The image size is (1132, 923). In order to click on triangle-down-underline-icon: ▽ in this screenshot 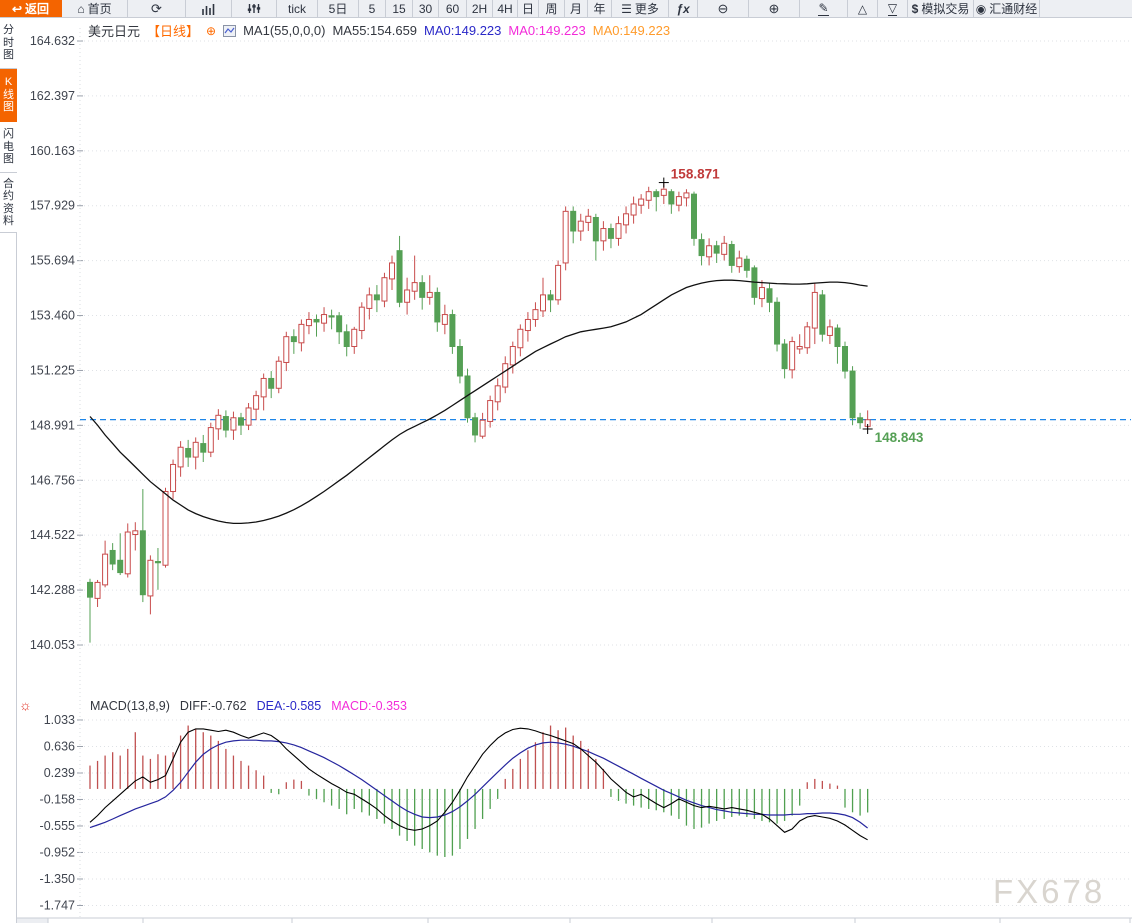, I will do `click(892, 8)`.